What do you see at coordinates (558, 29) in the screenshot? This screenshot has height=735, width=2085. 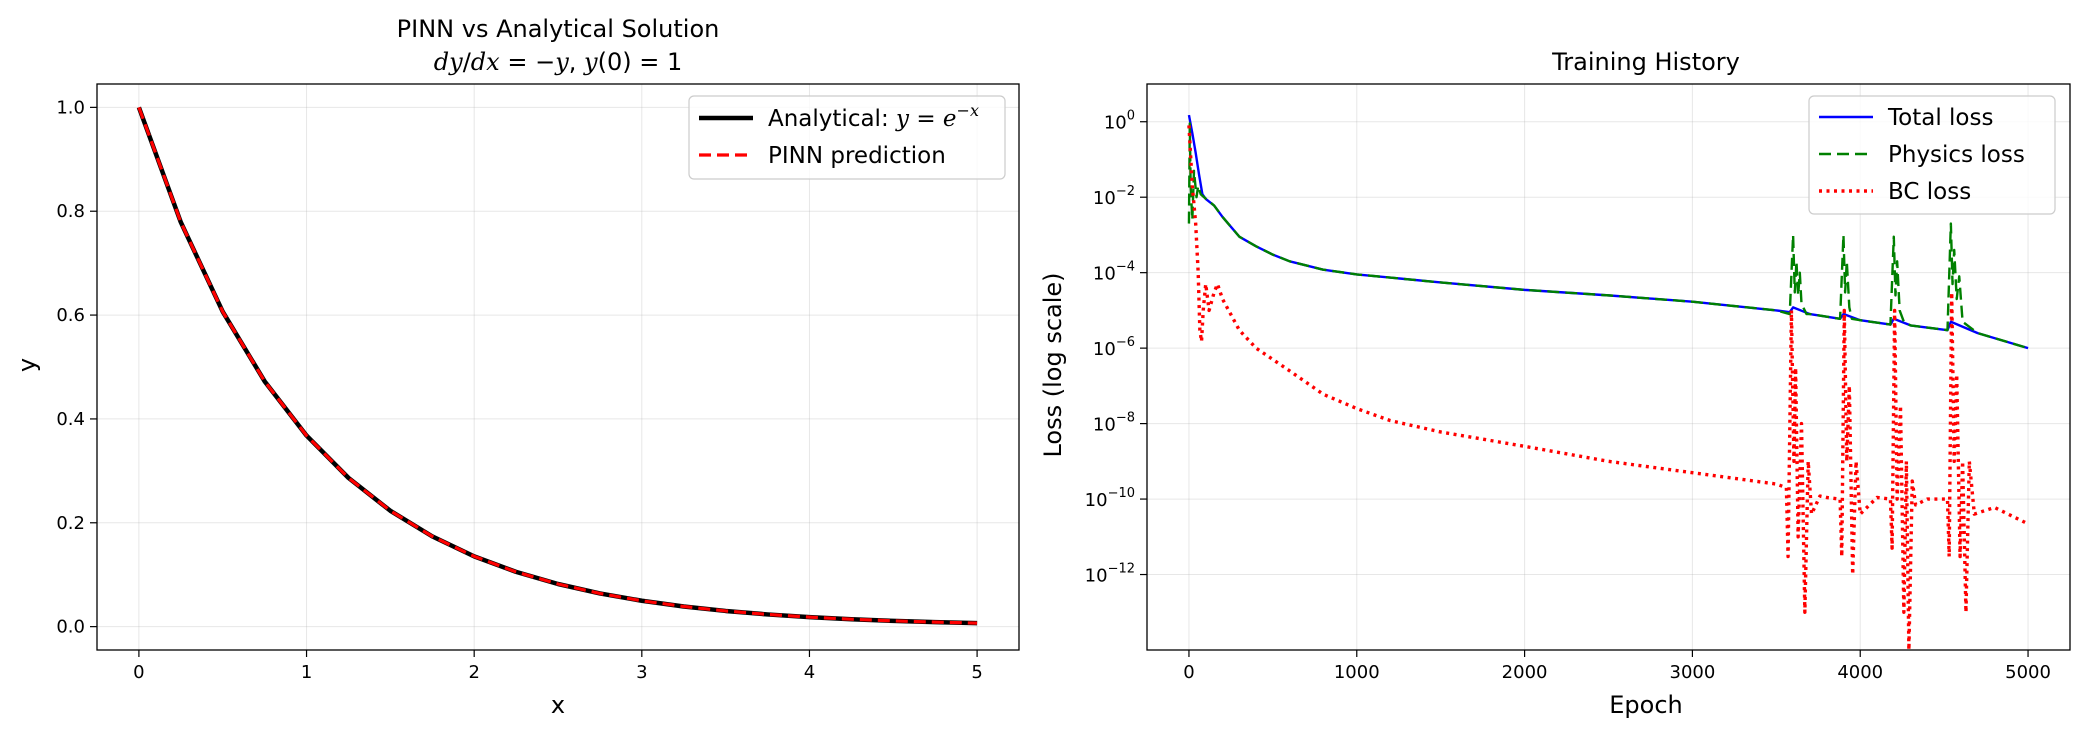 I see `left-chart-title: PINN vs Analytical Solution` at bounding box center [558, 29].